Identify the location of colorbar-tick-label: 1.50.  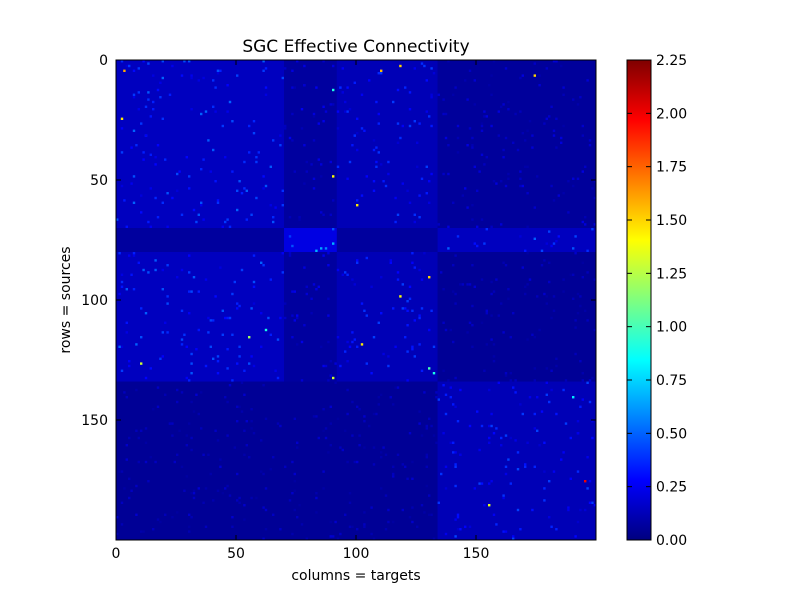
(671, 221).